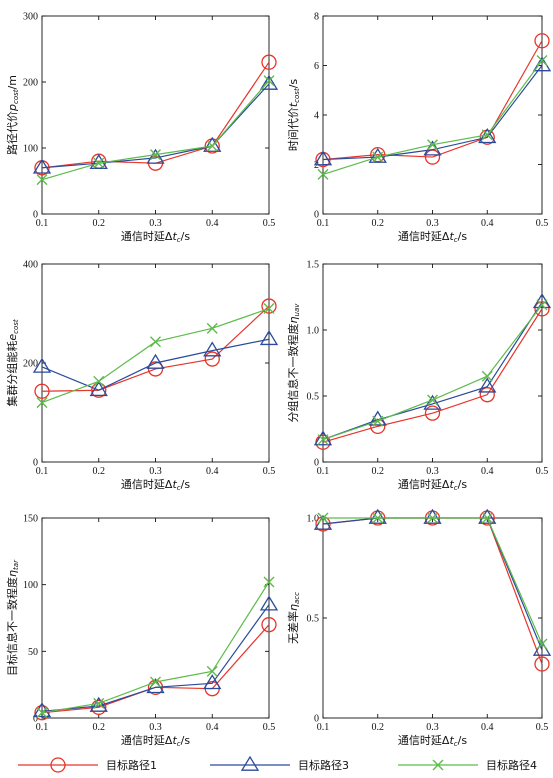  Describe the element at coordinates (12, 617) in the screenshot. I see `y-axis-label: 目标信息不一致程度ηtar` at that location.